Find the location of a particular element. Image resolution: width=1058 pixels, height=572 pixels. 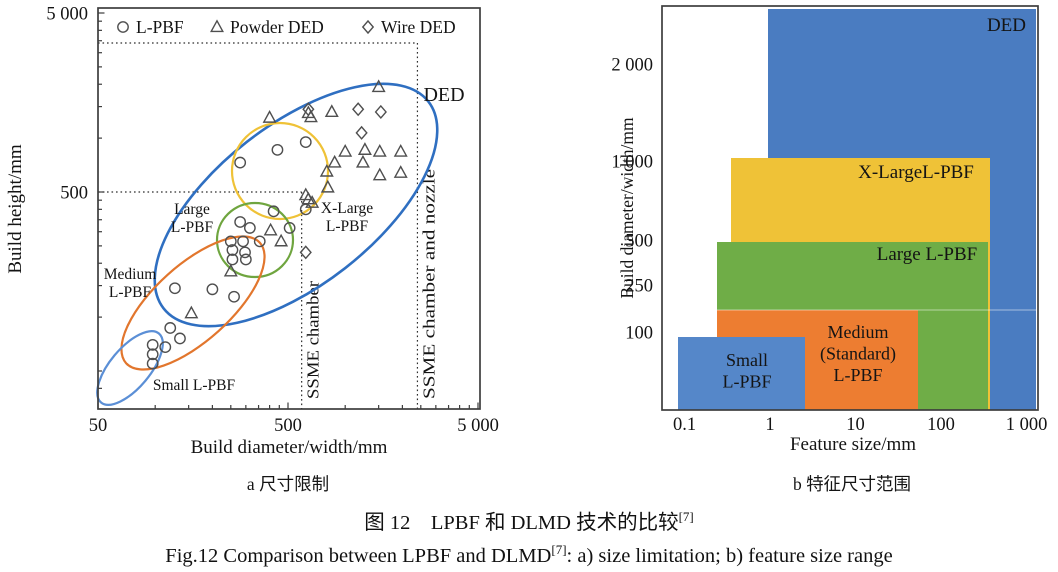

x-tick-label: 1 000 is located at coordinates (1027, 425).